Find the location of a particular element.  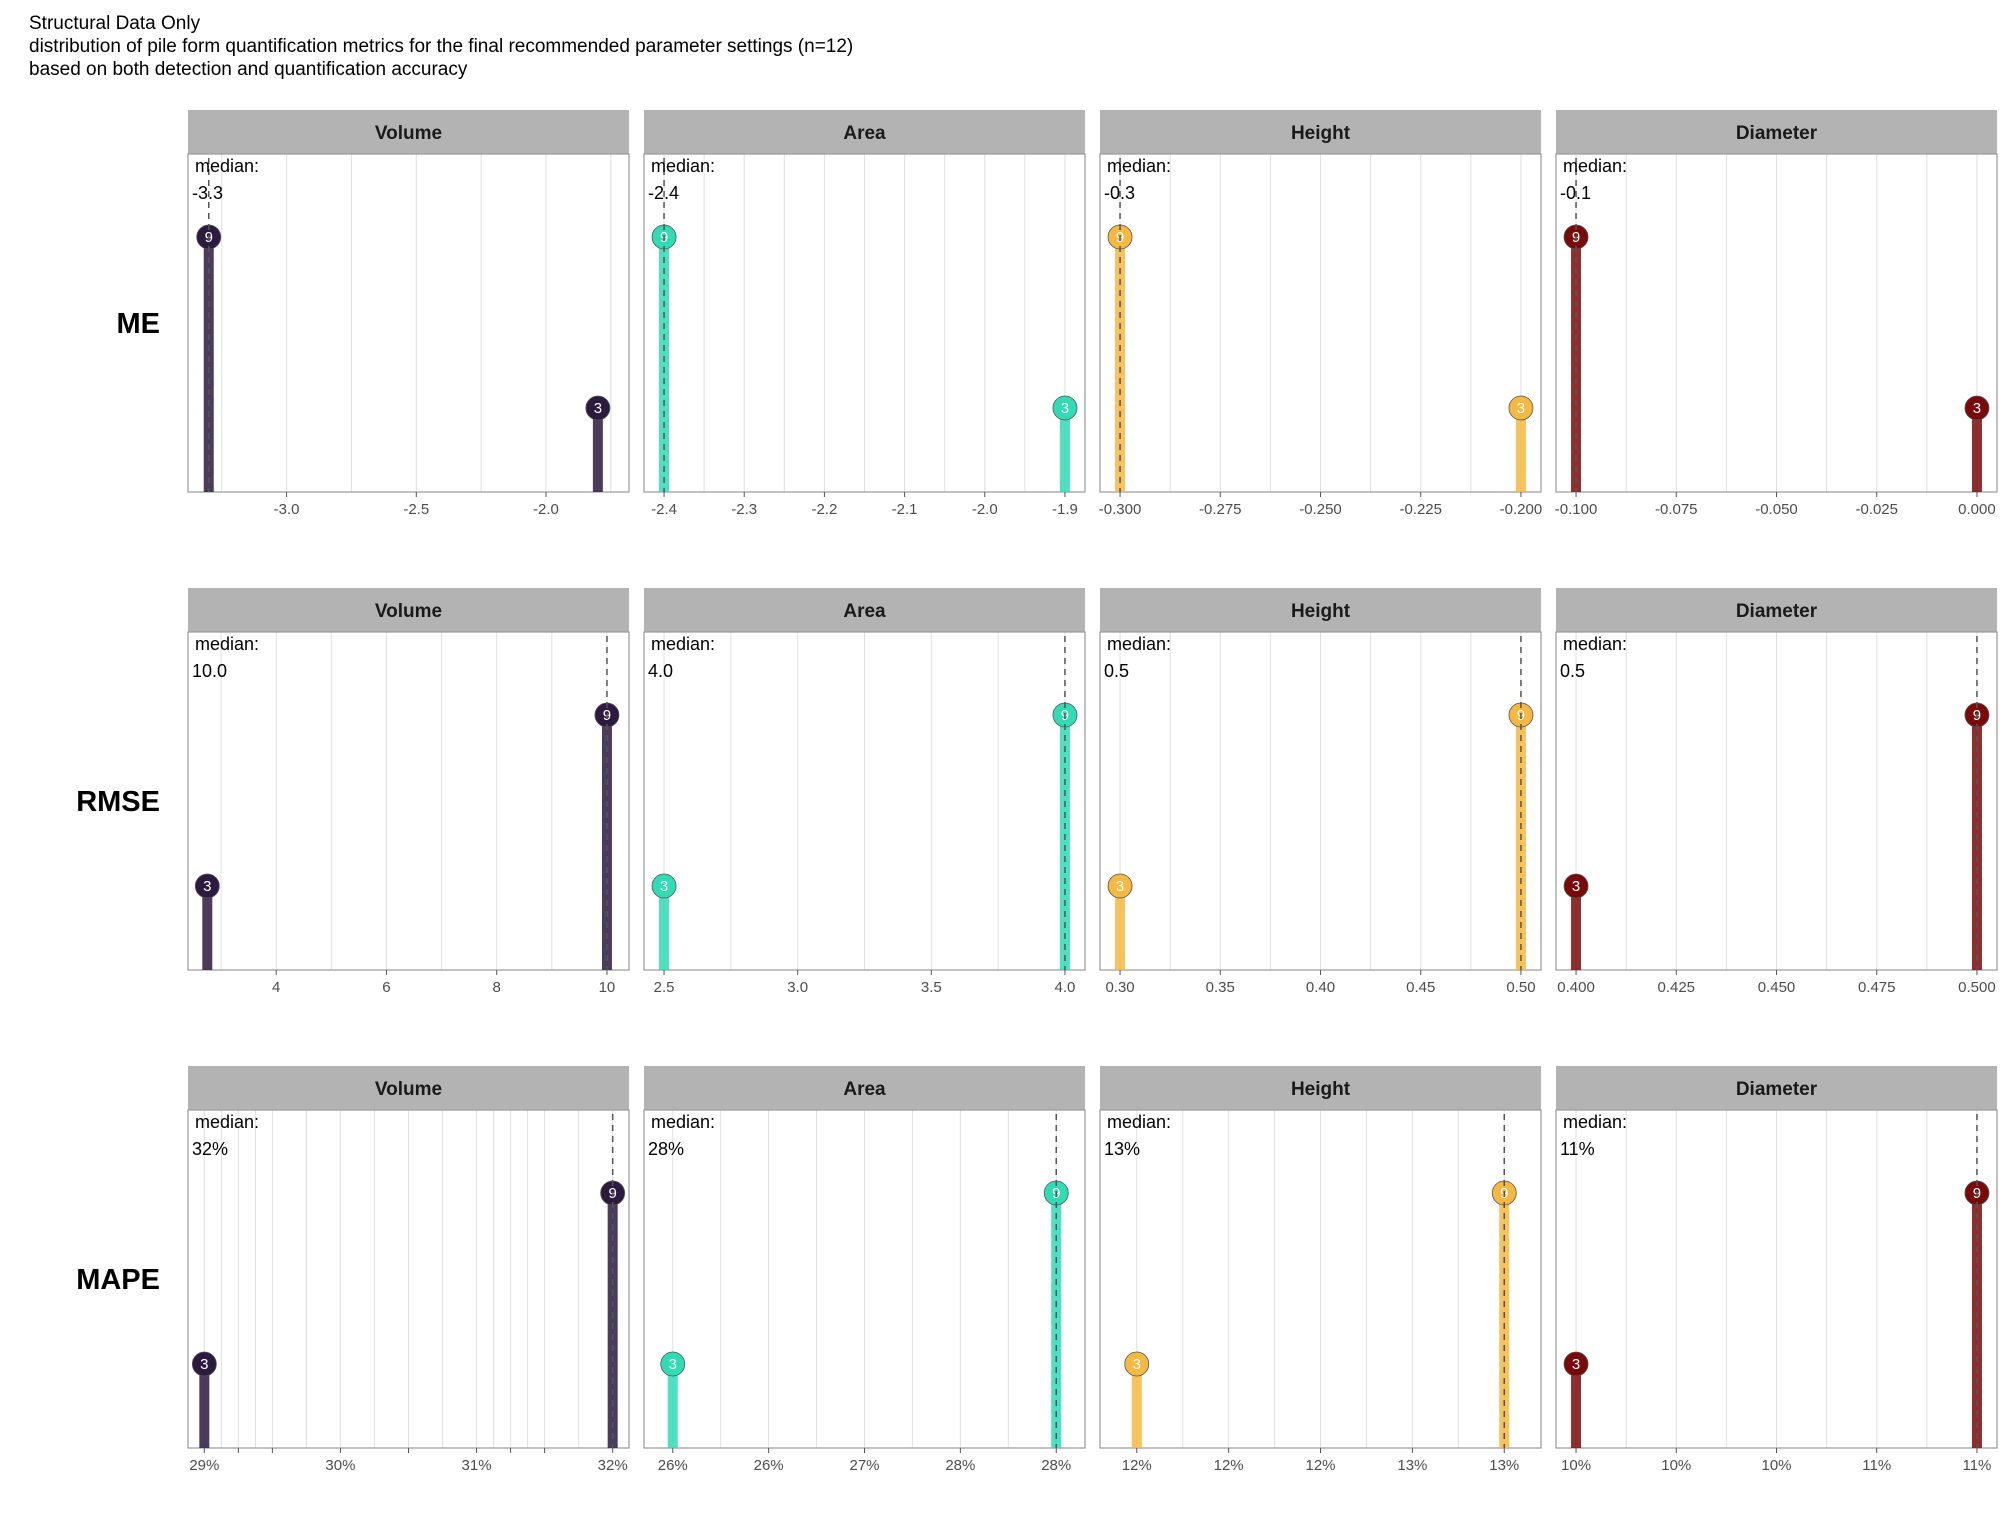

median-value: 13% is located at coordinates (1122, 1149).